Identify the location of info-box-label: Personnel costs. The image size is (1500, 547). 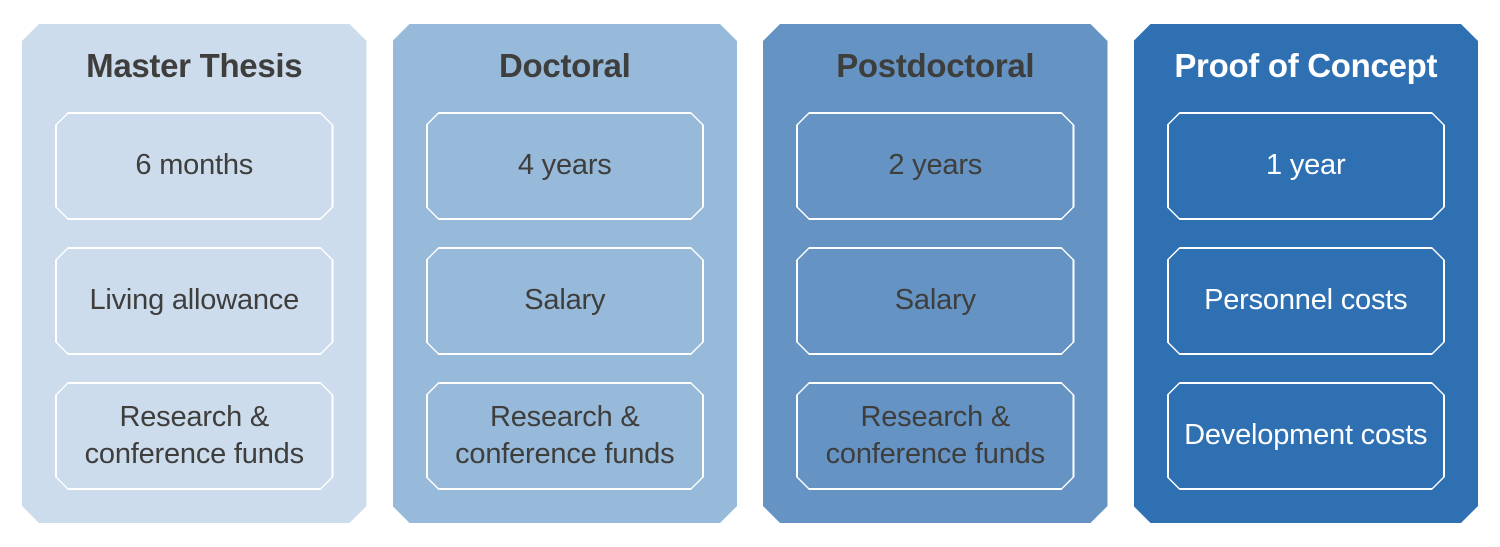
(1306, 301).